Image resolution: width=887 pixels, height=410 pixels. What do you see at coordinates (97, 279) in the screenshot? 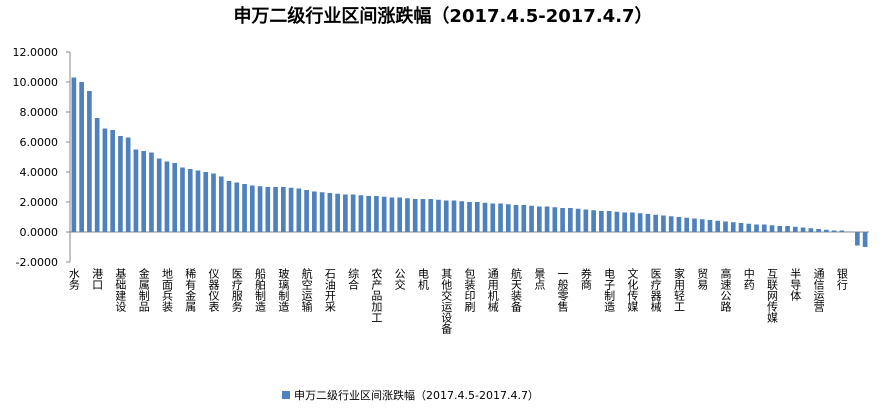
I see `x-tick-label: 港口` at bounding box center [97, 279].